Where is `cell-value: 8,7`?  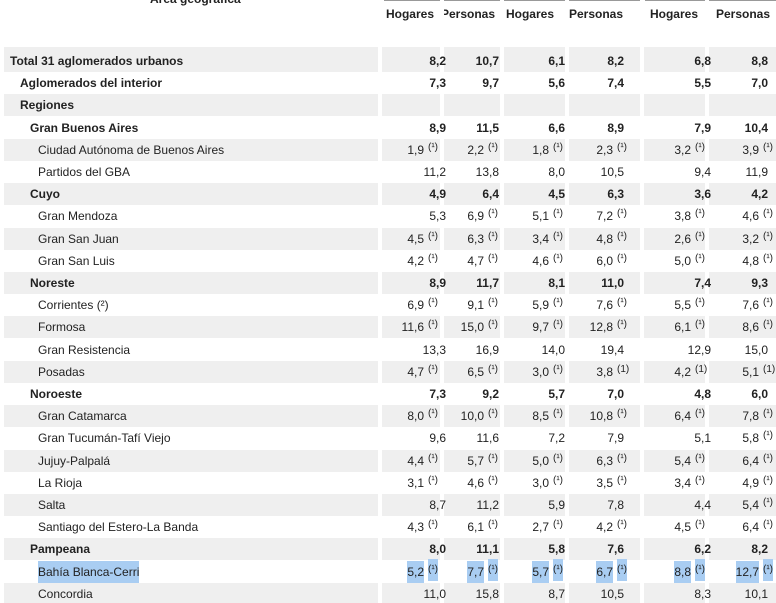 cell-value: 8,7 is located at coordinates (556, 593).